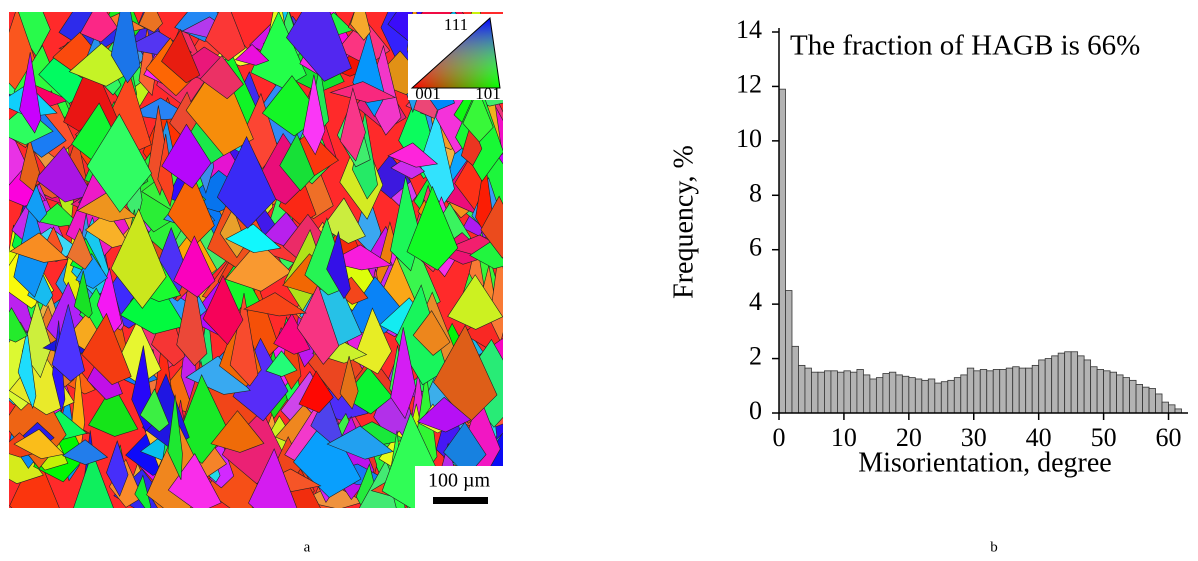 The width and height of the screenshot is (1198, 561). What do you see at coordinates (456, 58) in the screenshot?
I see `ipf-legend: 111 001 101` at bounding box center [456, 58].